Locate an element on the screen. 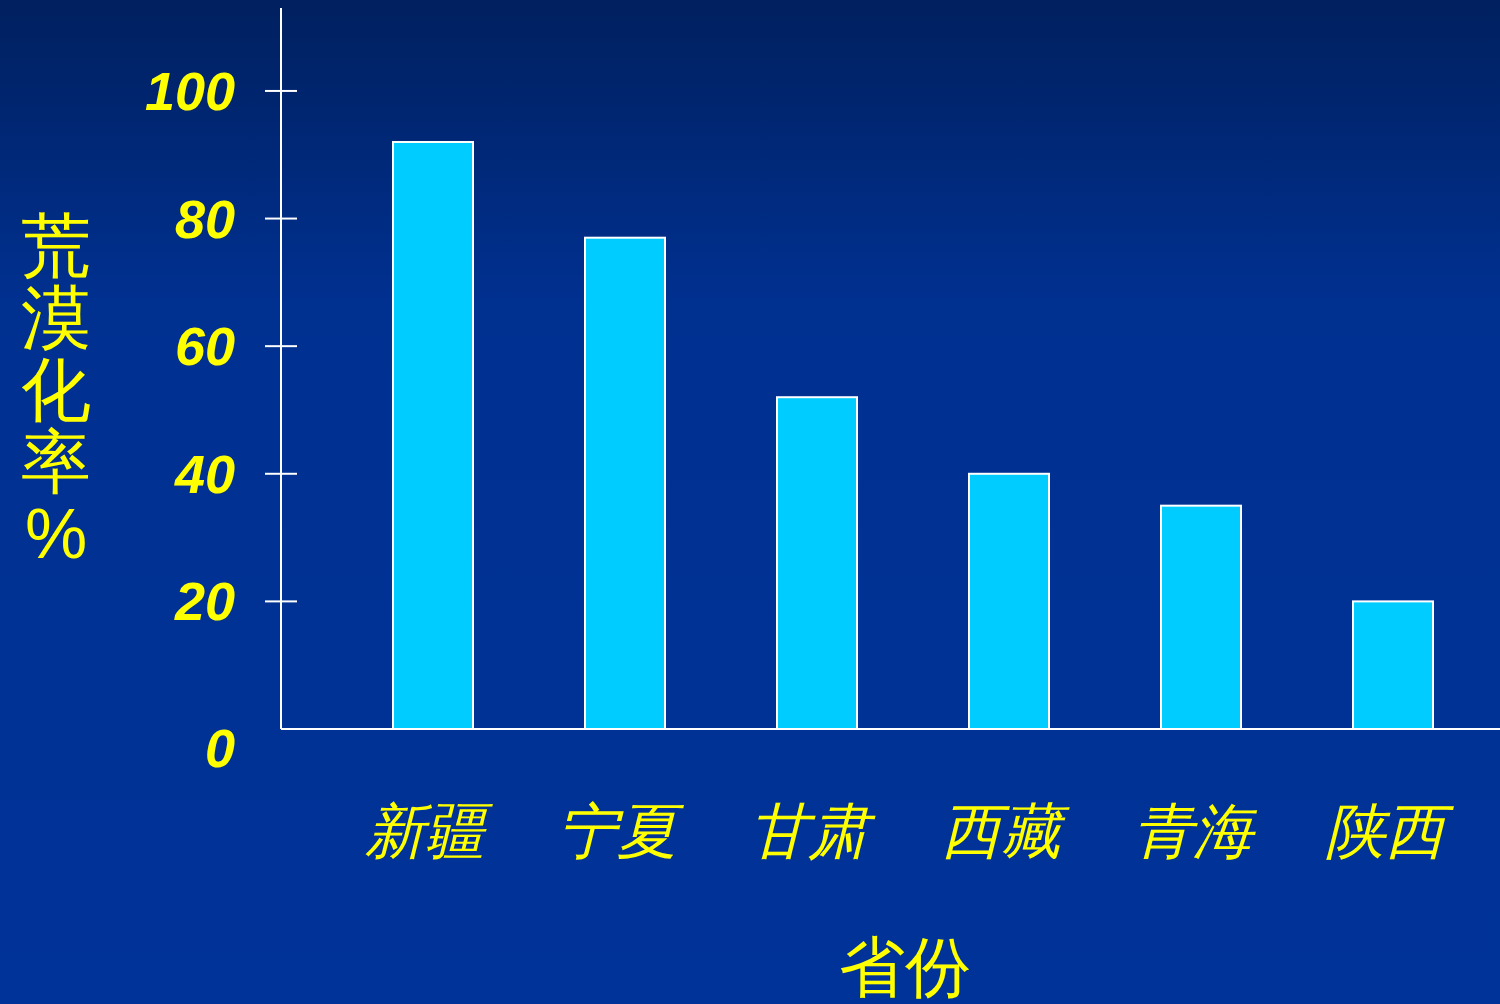  x-axis-title: 省份 is located at coordinates (905, 967).